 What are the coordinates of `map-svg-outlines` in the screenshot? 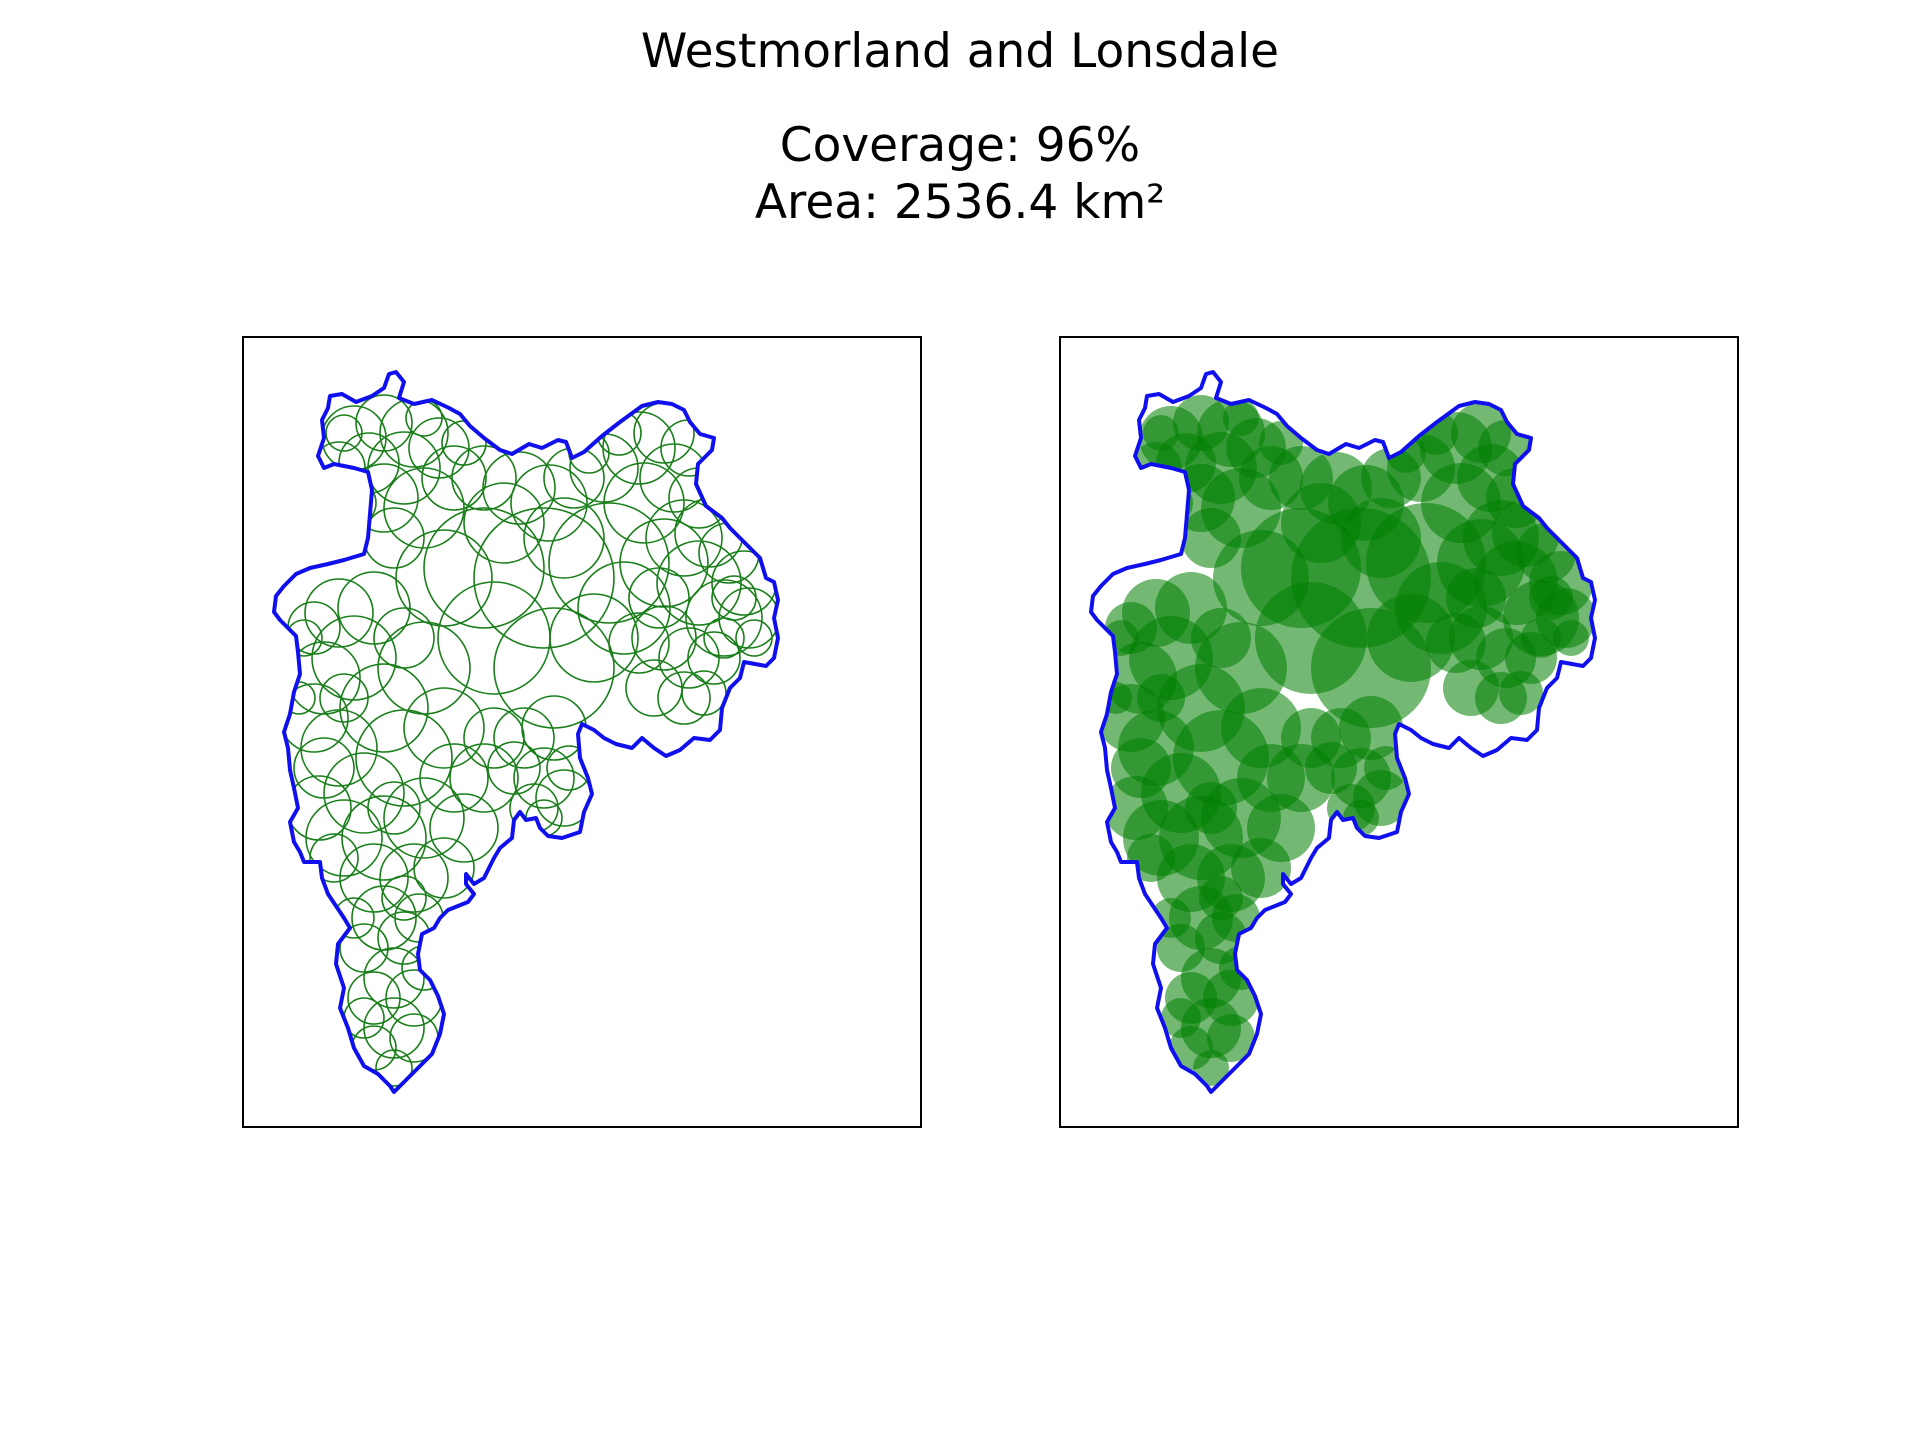 It's located at (526, 732).